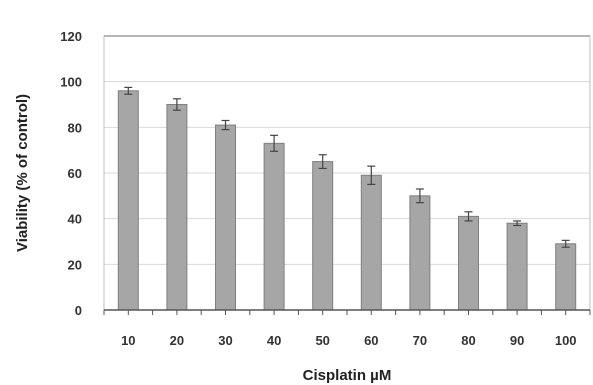 The image size is (593, 385). Describe the element at coordinates (75, 127) in the screenshot. I see `y-tick-label: 80` at that location.